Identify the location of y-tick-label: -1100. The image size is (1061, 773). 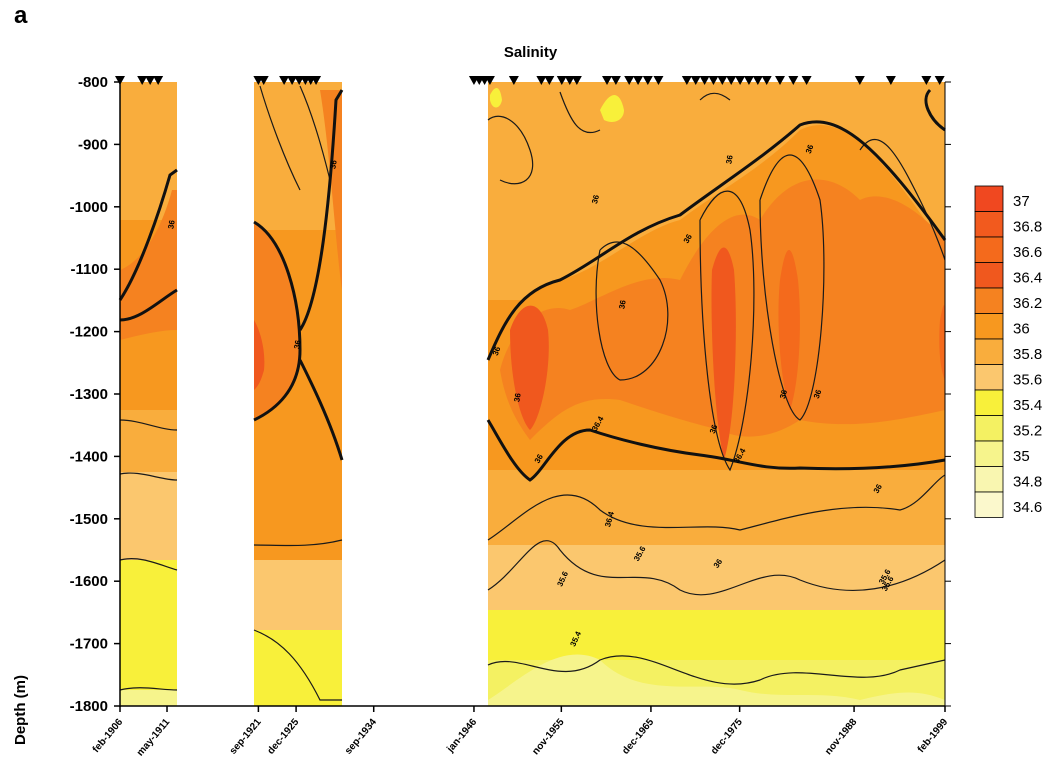
(89, 269).